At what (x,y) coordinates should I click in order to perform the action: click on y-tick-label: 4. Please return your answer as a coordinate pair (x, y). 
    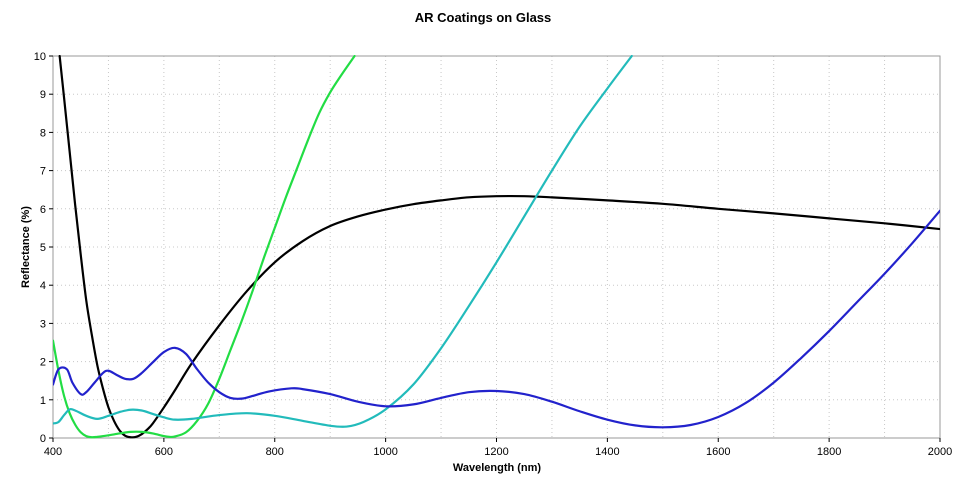
    Looking at the image, I should click on (43, 286).